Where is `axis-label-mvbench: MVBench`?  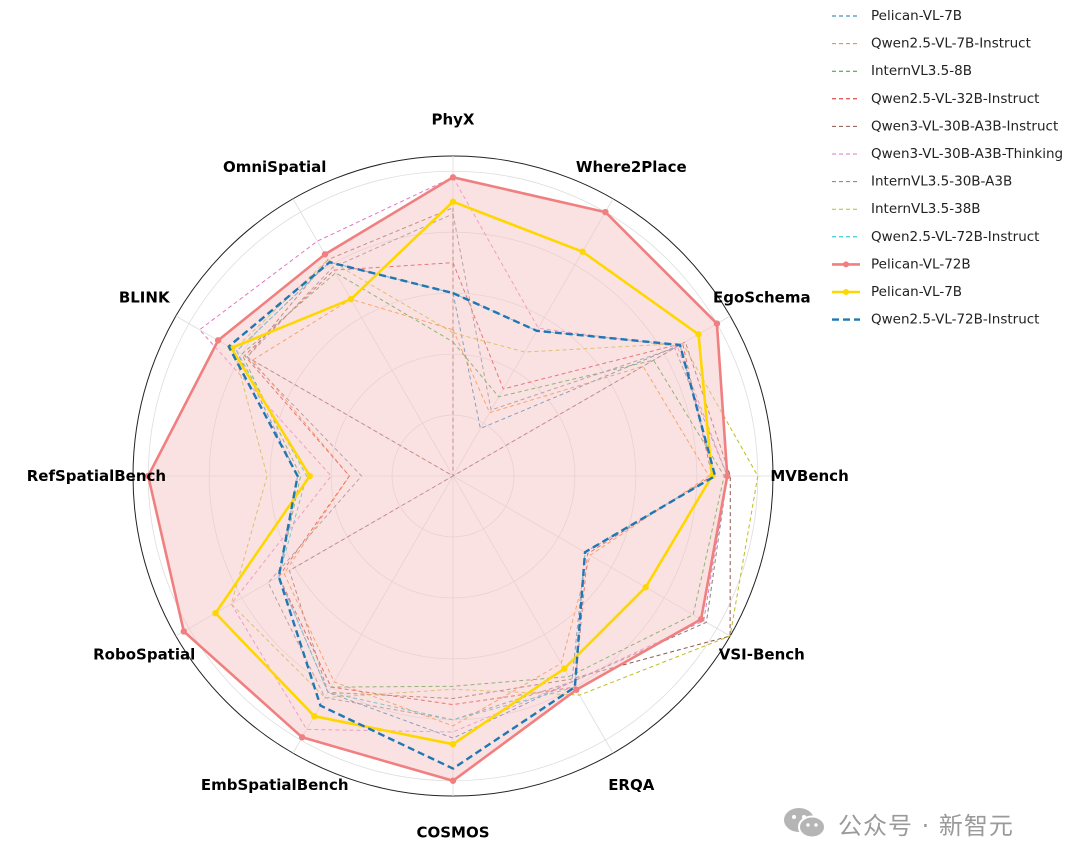 axis-label-mvbench: MVBench is located at coordinates (809, 476).